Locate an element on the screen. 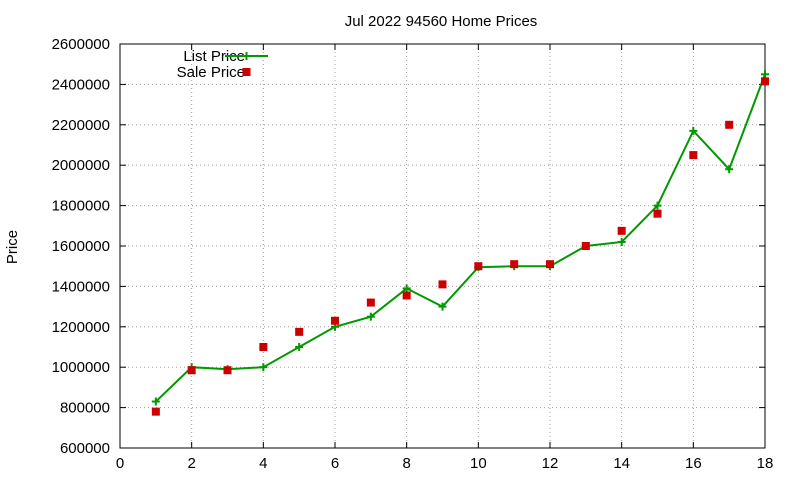 The image size is (800, 485). x-tick-label: 6 is located at coordinates (335, 463).